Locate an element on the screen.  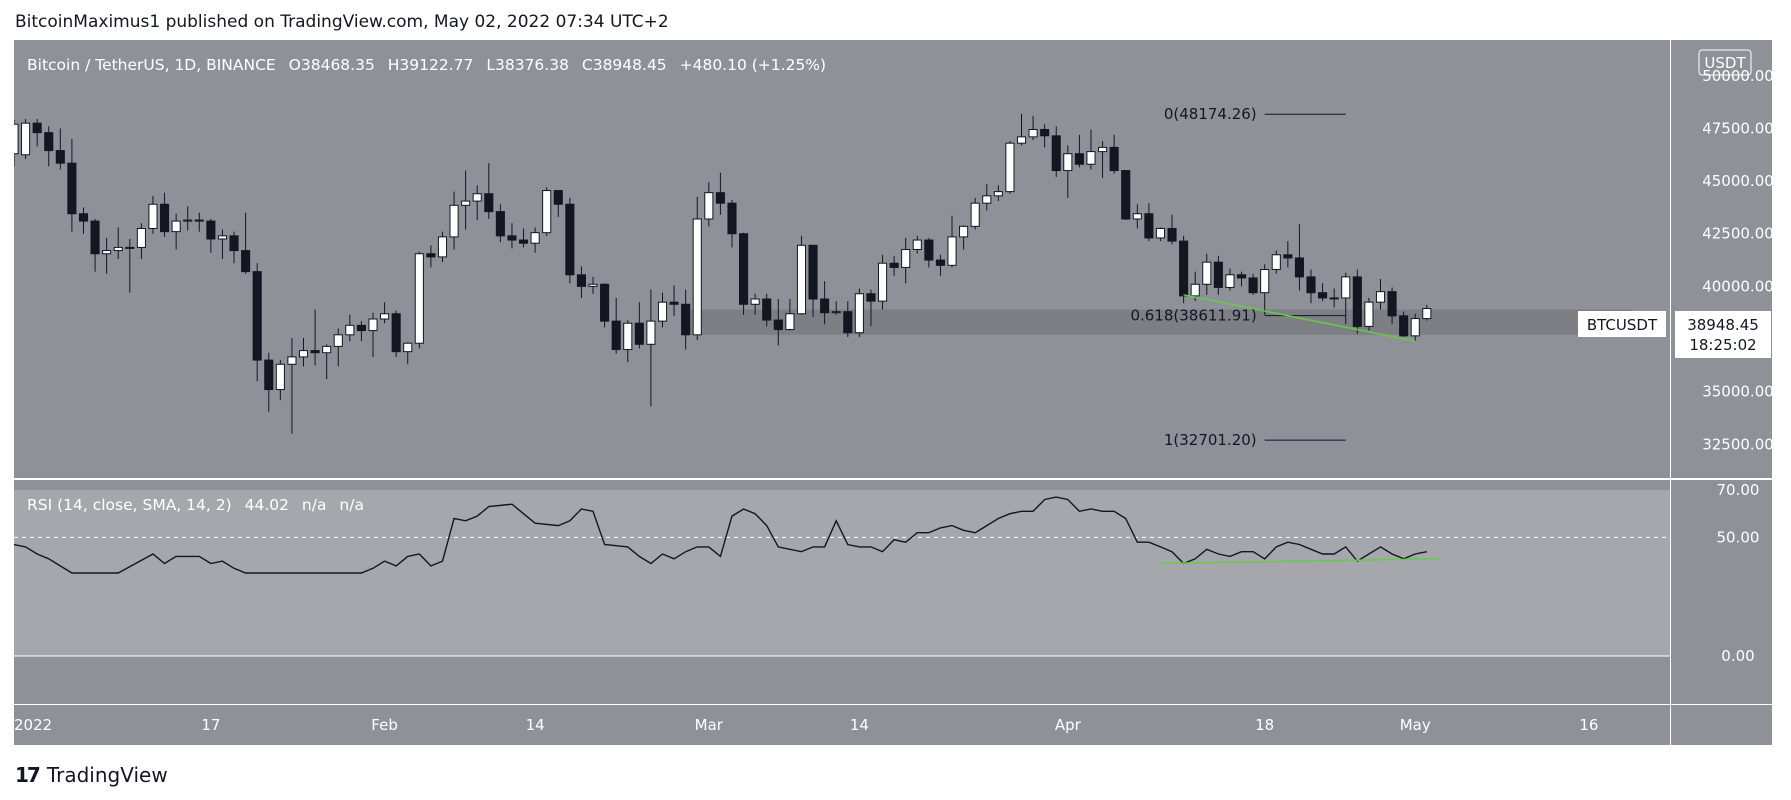
currency-badge-box is located at coordinates (1725, 62).